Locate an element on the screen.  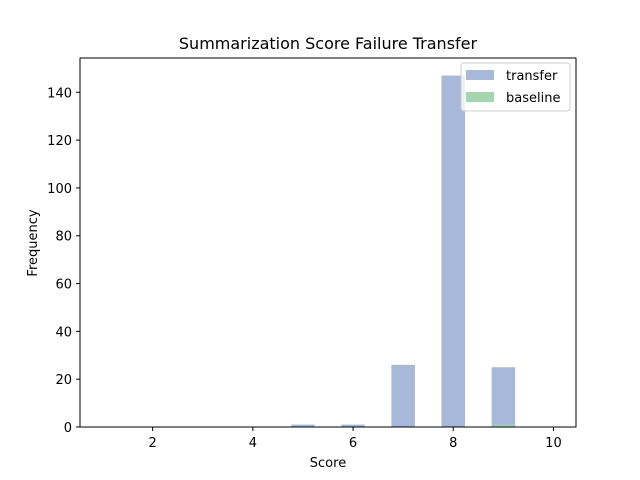
legend-label-transfer: transfer is located at coordinates (532, 76).